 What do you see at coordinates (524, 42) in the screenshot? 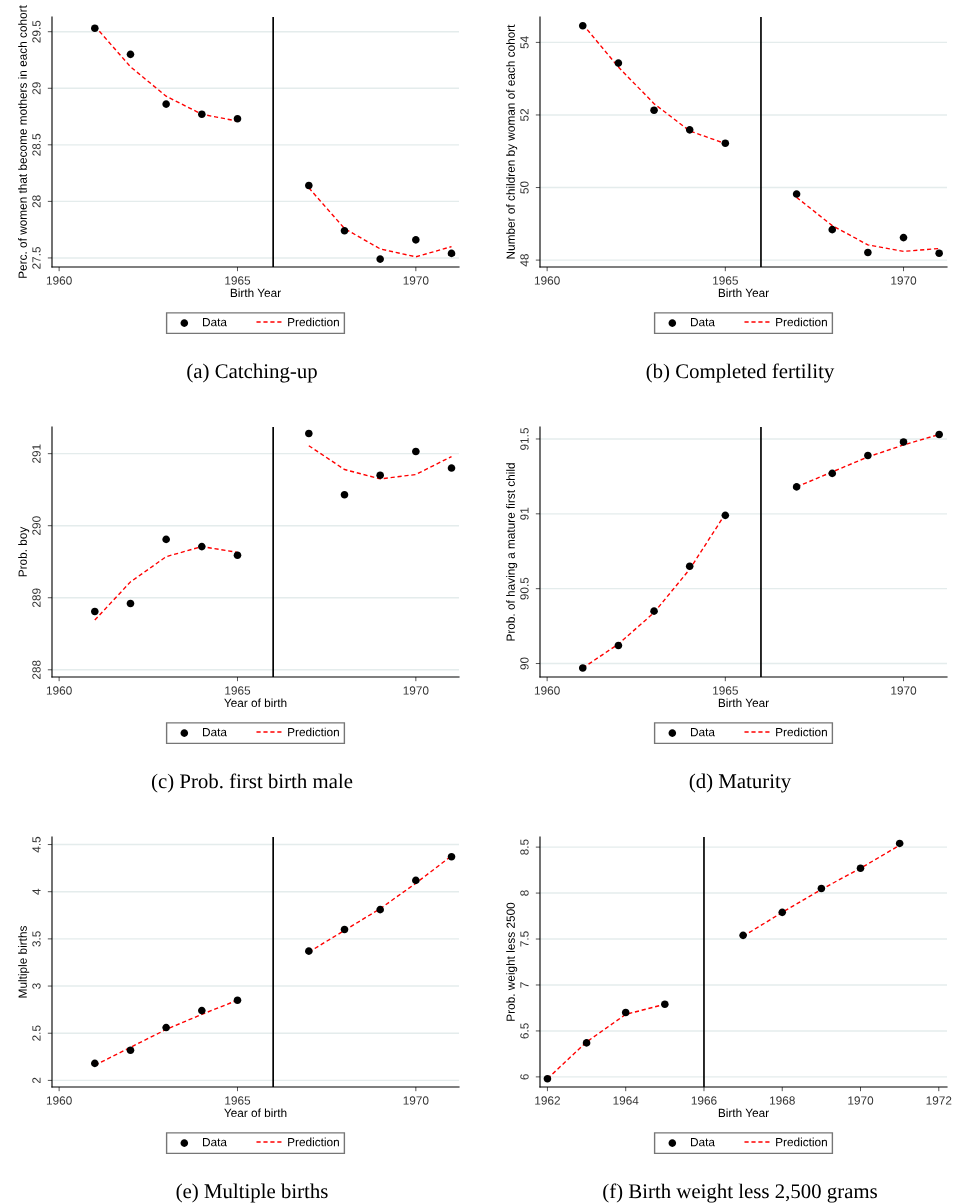
I see `y-tick-label: 54` at bounding box center [524, 42].